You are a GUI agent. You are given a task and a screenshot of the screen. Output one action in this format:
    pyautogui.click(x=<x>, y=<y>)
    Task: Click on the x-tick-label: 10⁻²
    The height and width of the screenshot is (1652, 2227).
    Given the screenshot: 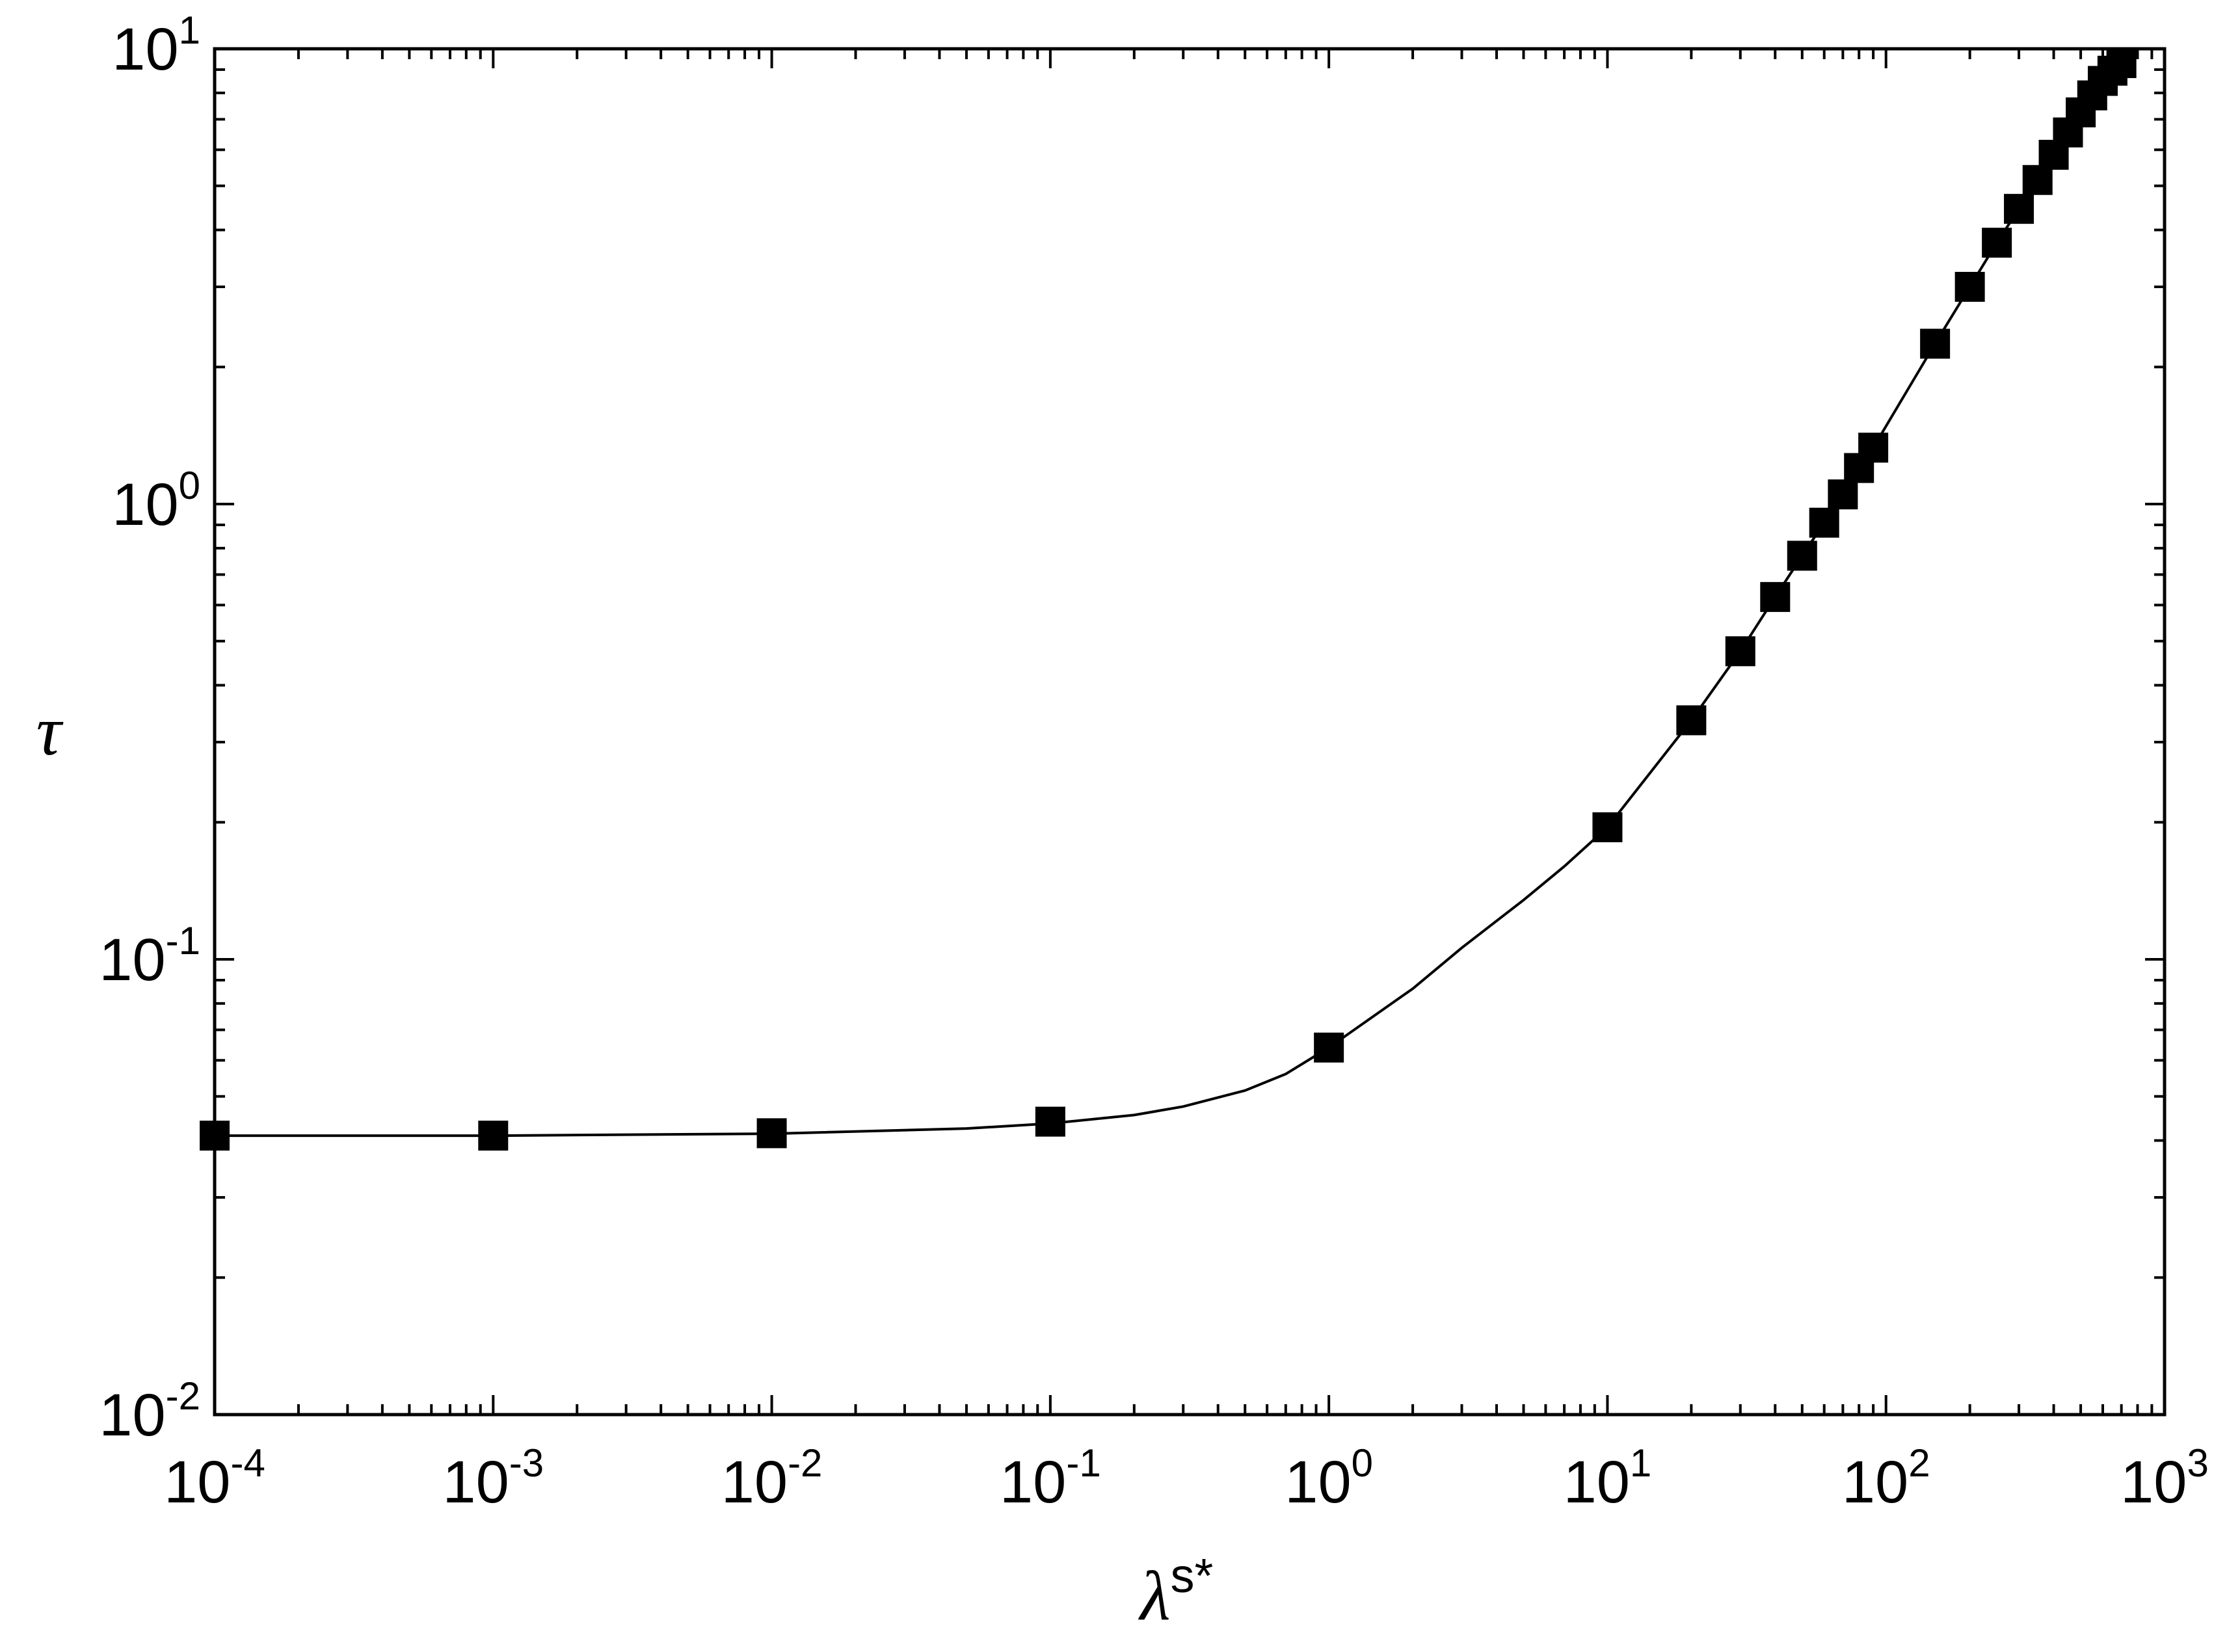 What is the action you would take?
    pyautogui.click(x=772, y=1478)
    